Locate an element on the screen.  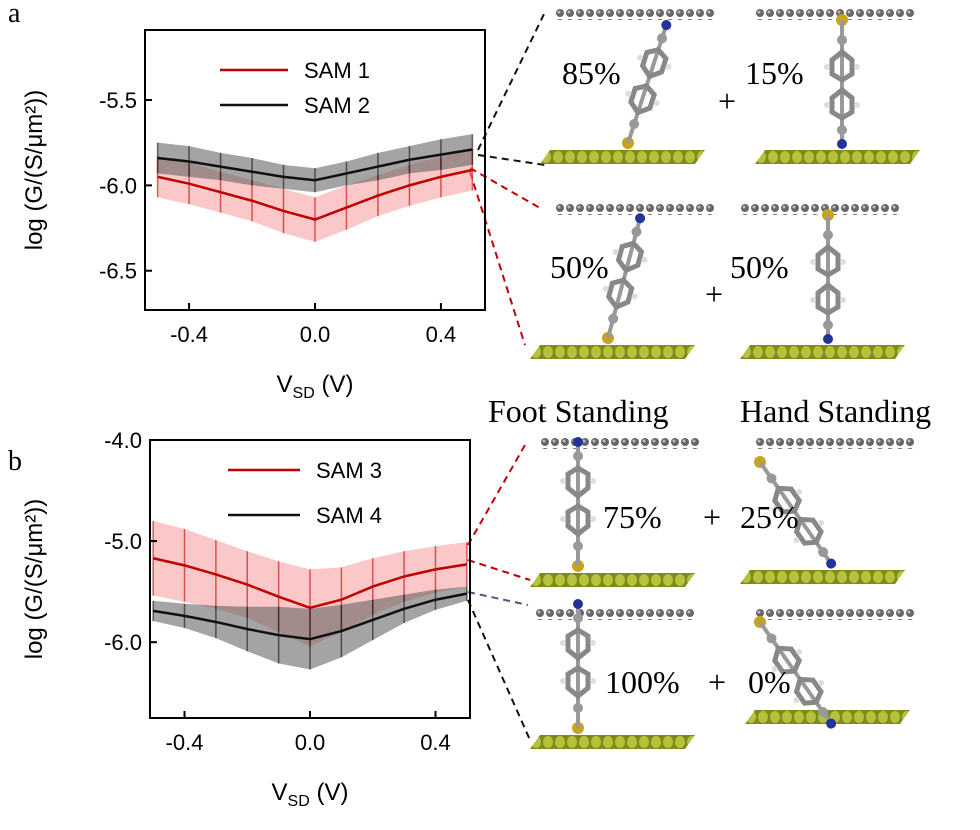
legend-label: SAM 1 is located at coordinates (337, 70).